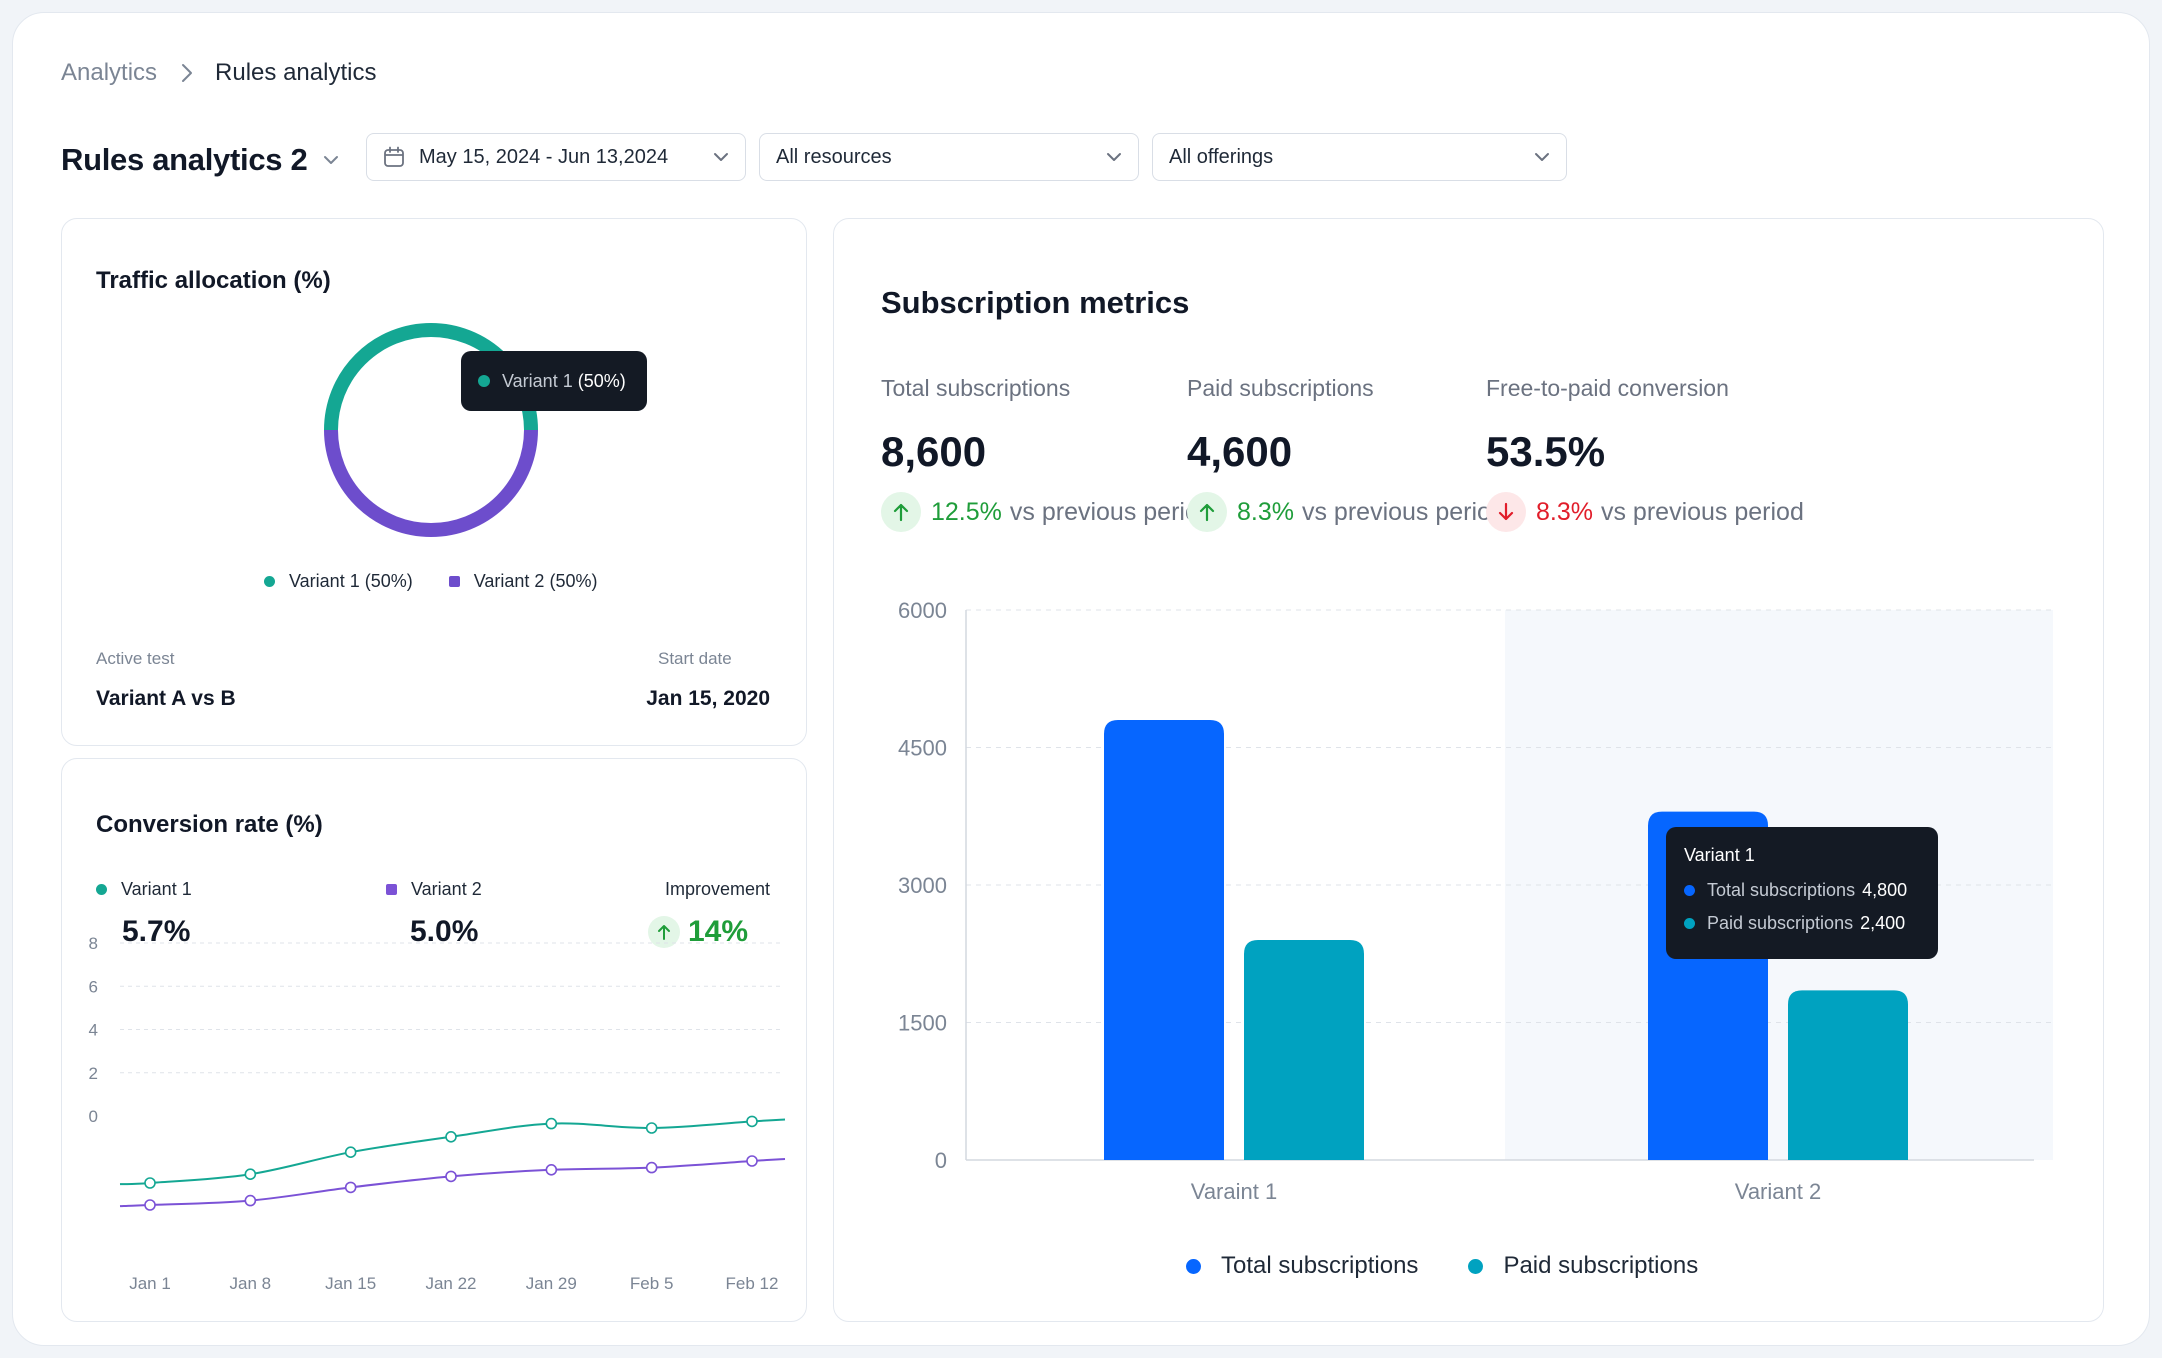  Describe the element at coordinates (922, 885) in the screenshot. I see `y-tick-label: 3000` at that location.